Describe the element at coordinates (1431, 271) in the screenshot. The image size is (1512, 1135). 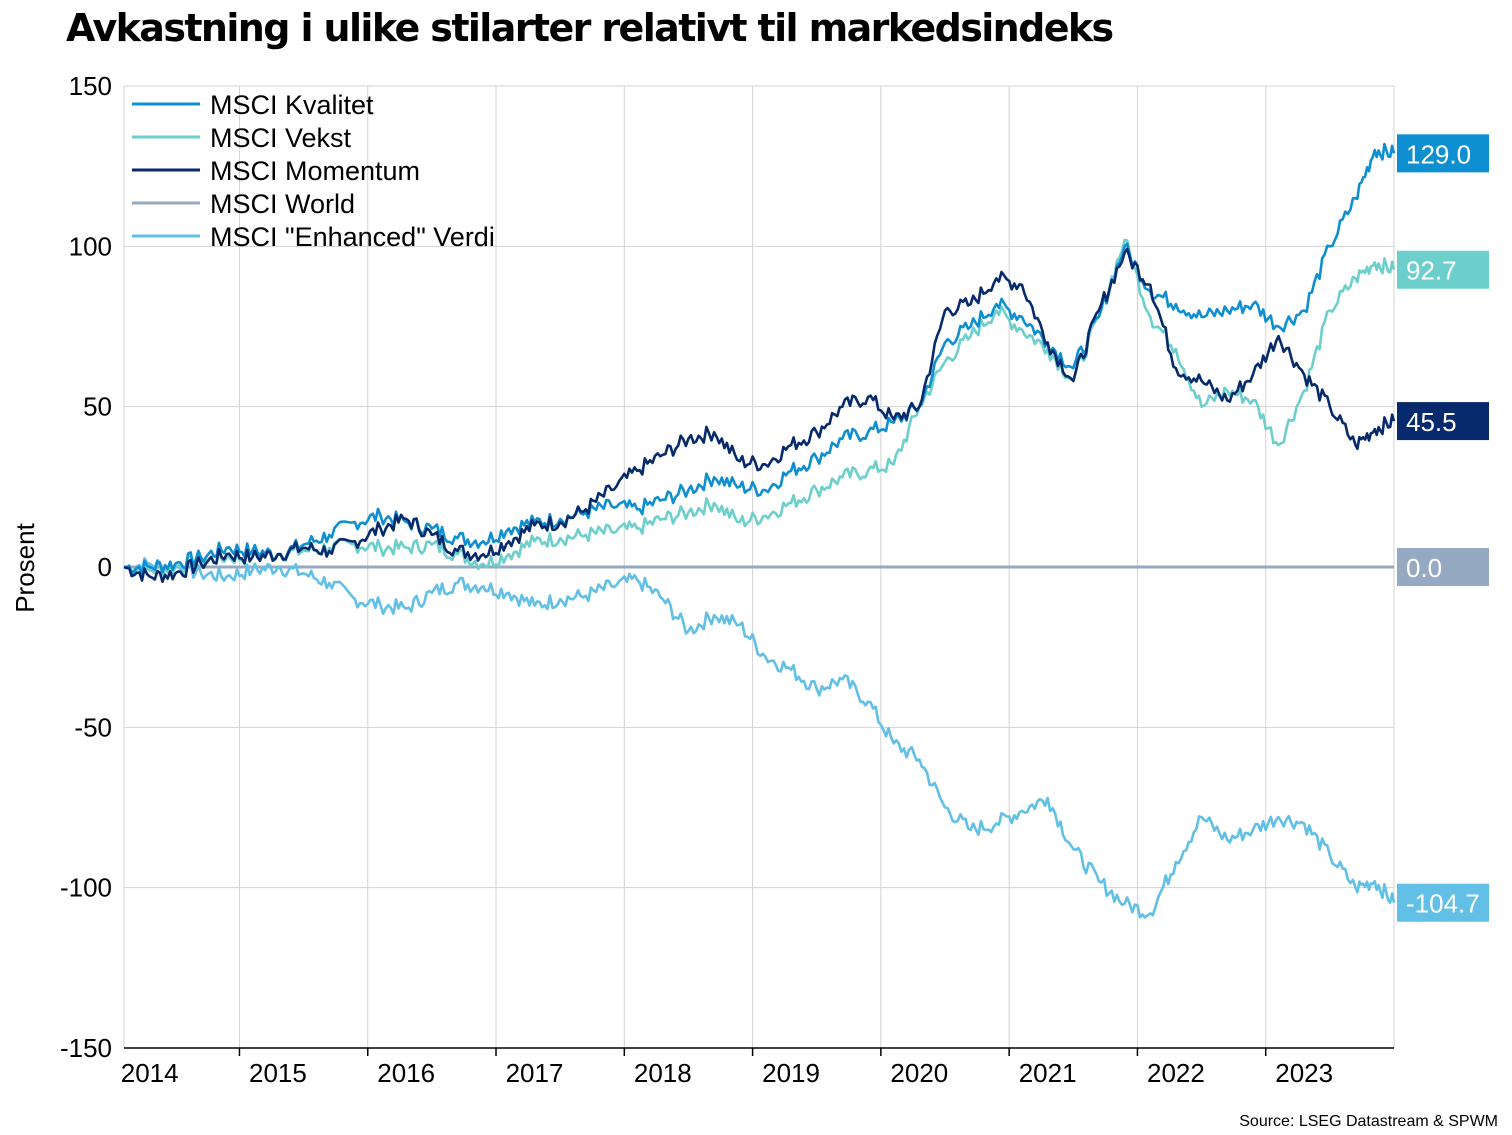
I see `end-label-value: 92.7` at that location.